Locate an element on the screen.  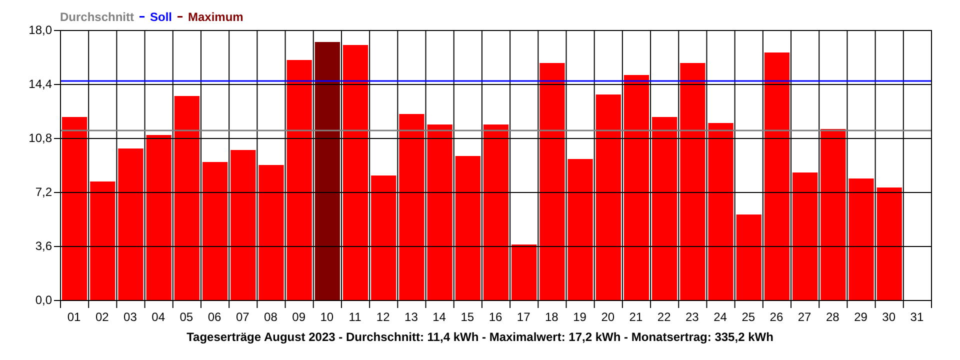
x-tick-label: 02 is located at coordinates (102, 317).